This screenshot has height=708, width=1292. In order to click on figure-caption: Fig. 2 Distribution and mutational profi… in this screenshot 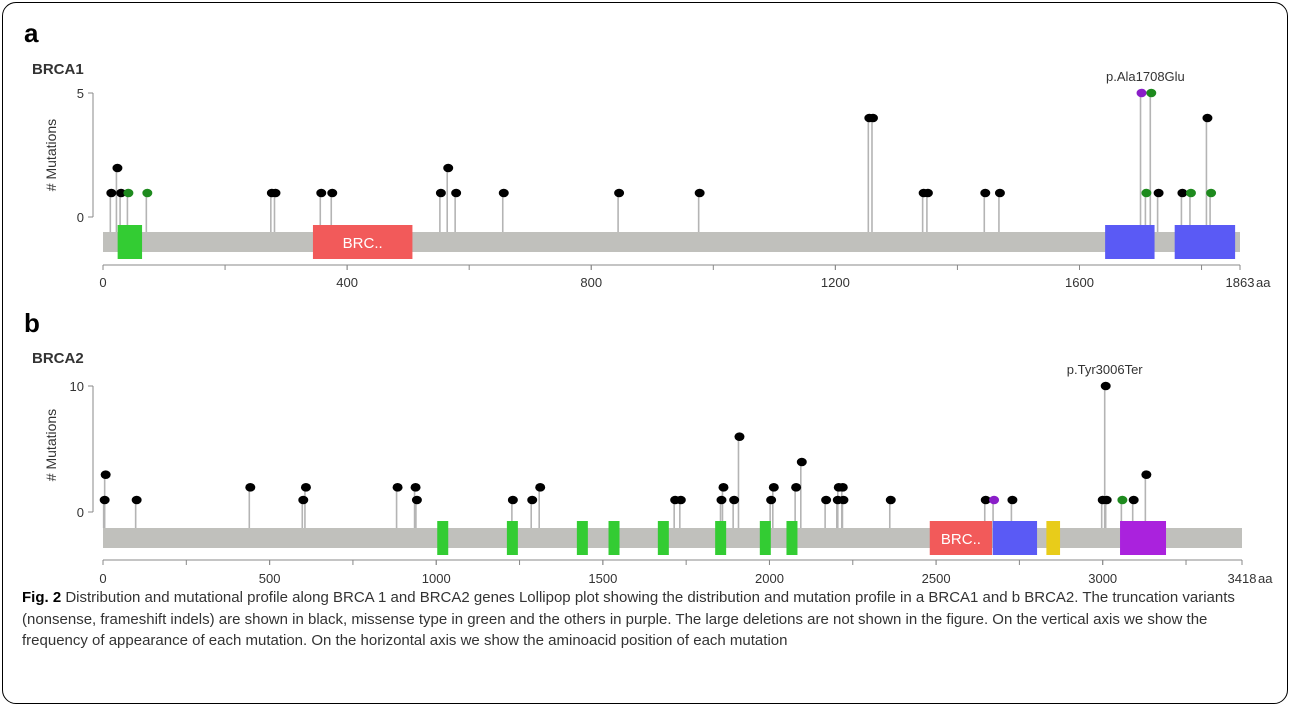, I will do `click(649, 619)`.